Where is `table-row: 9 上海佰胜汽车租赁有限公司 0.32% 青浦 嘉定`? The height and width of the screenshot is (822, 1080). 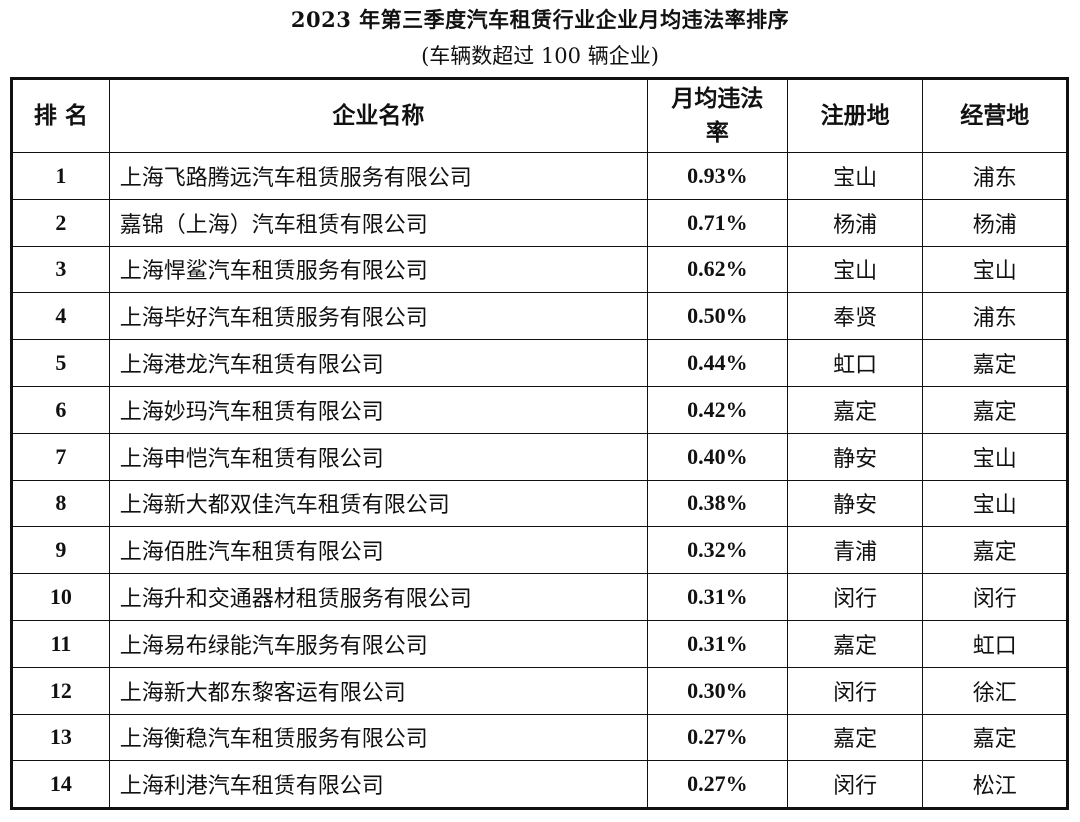 table-row: 9 上海佰胜汽车租赁有限公司 0.32% 青浦 嘉定 is located at coordinates (539, 550).